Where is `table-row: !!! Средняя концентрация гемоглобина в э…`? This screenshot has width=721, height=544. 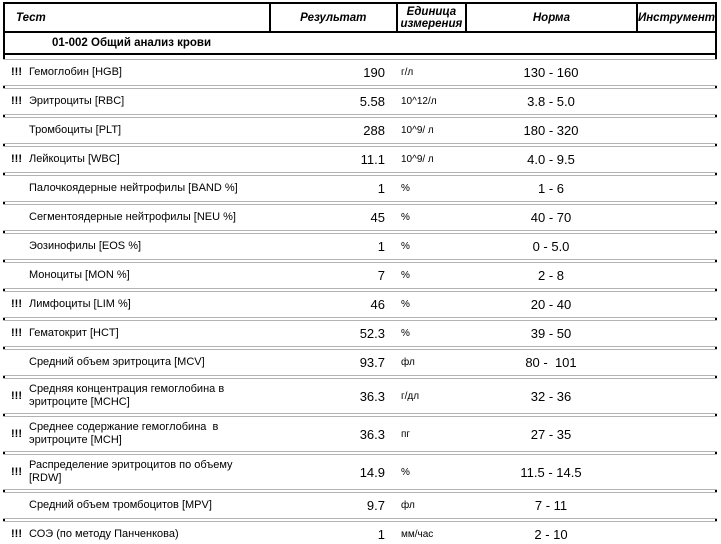 table-row: !!! Средняя концентрация гемоглобина в э… is located at coordinates (360, 396).